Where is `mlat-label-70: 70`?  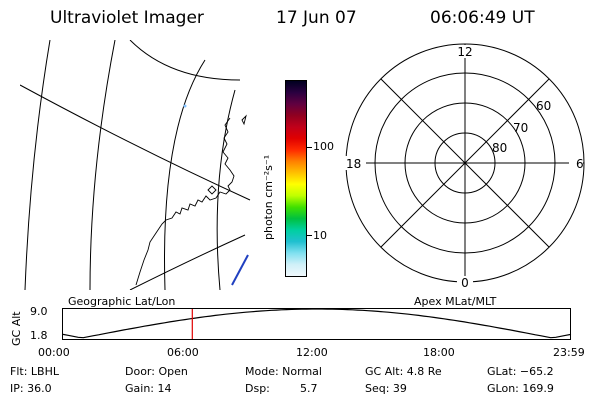
mlat-label-70: 70 is located at coordinates (520, 128).